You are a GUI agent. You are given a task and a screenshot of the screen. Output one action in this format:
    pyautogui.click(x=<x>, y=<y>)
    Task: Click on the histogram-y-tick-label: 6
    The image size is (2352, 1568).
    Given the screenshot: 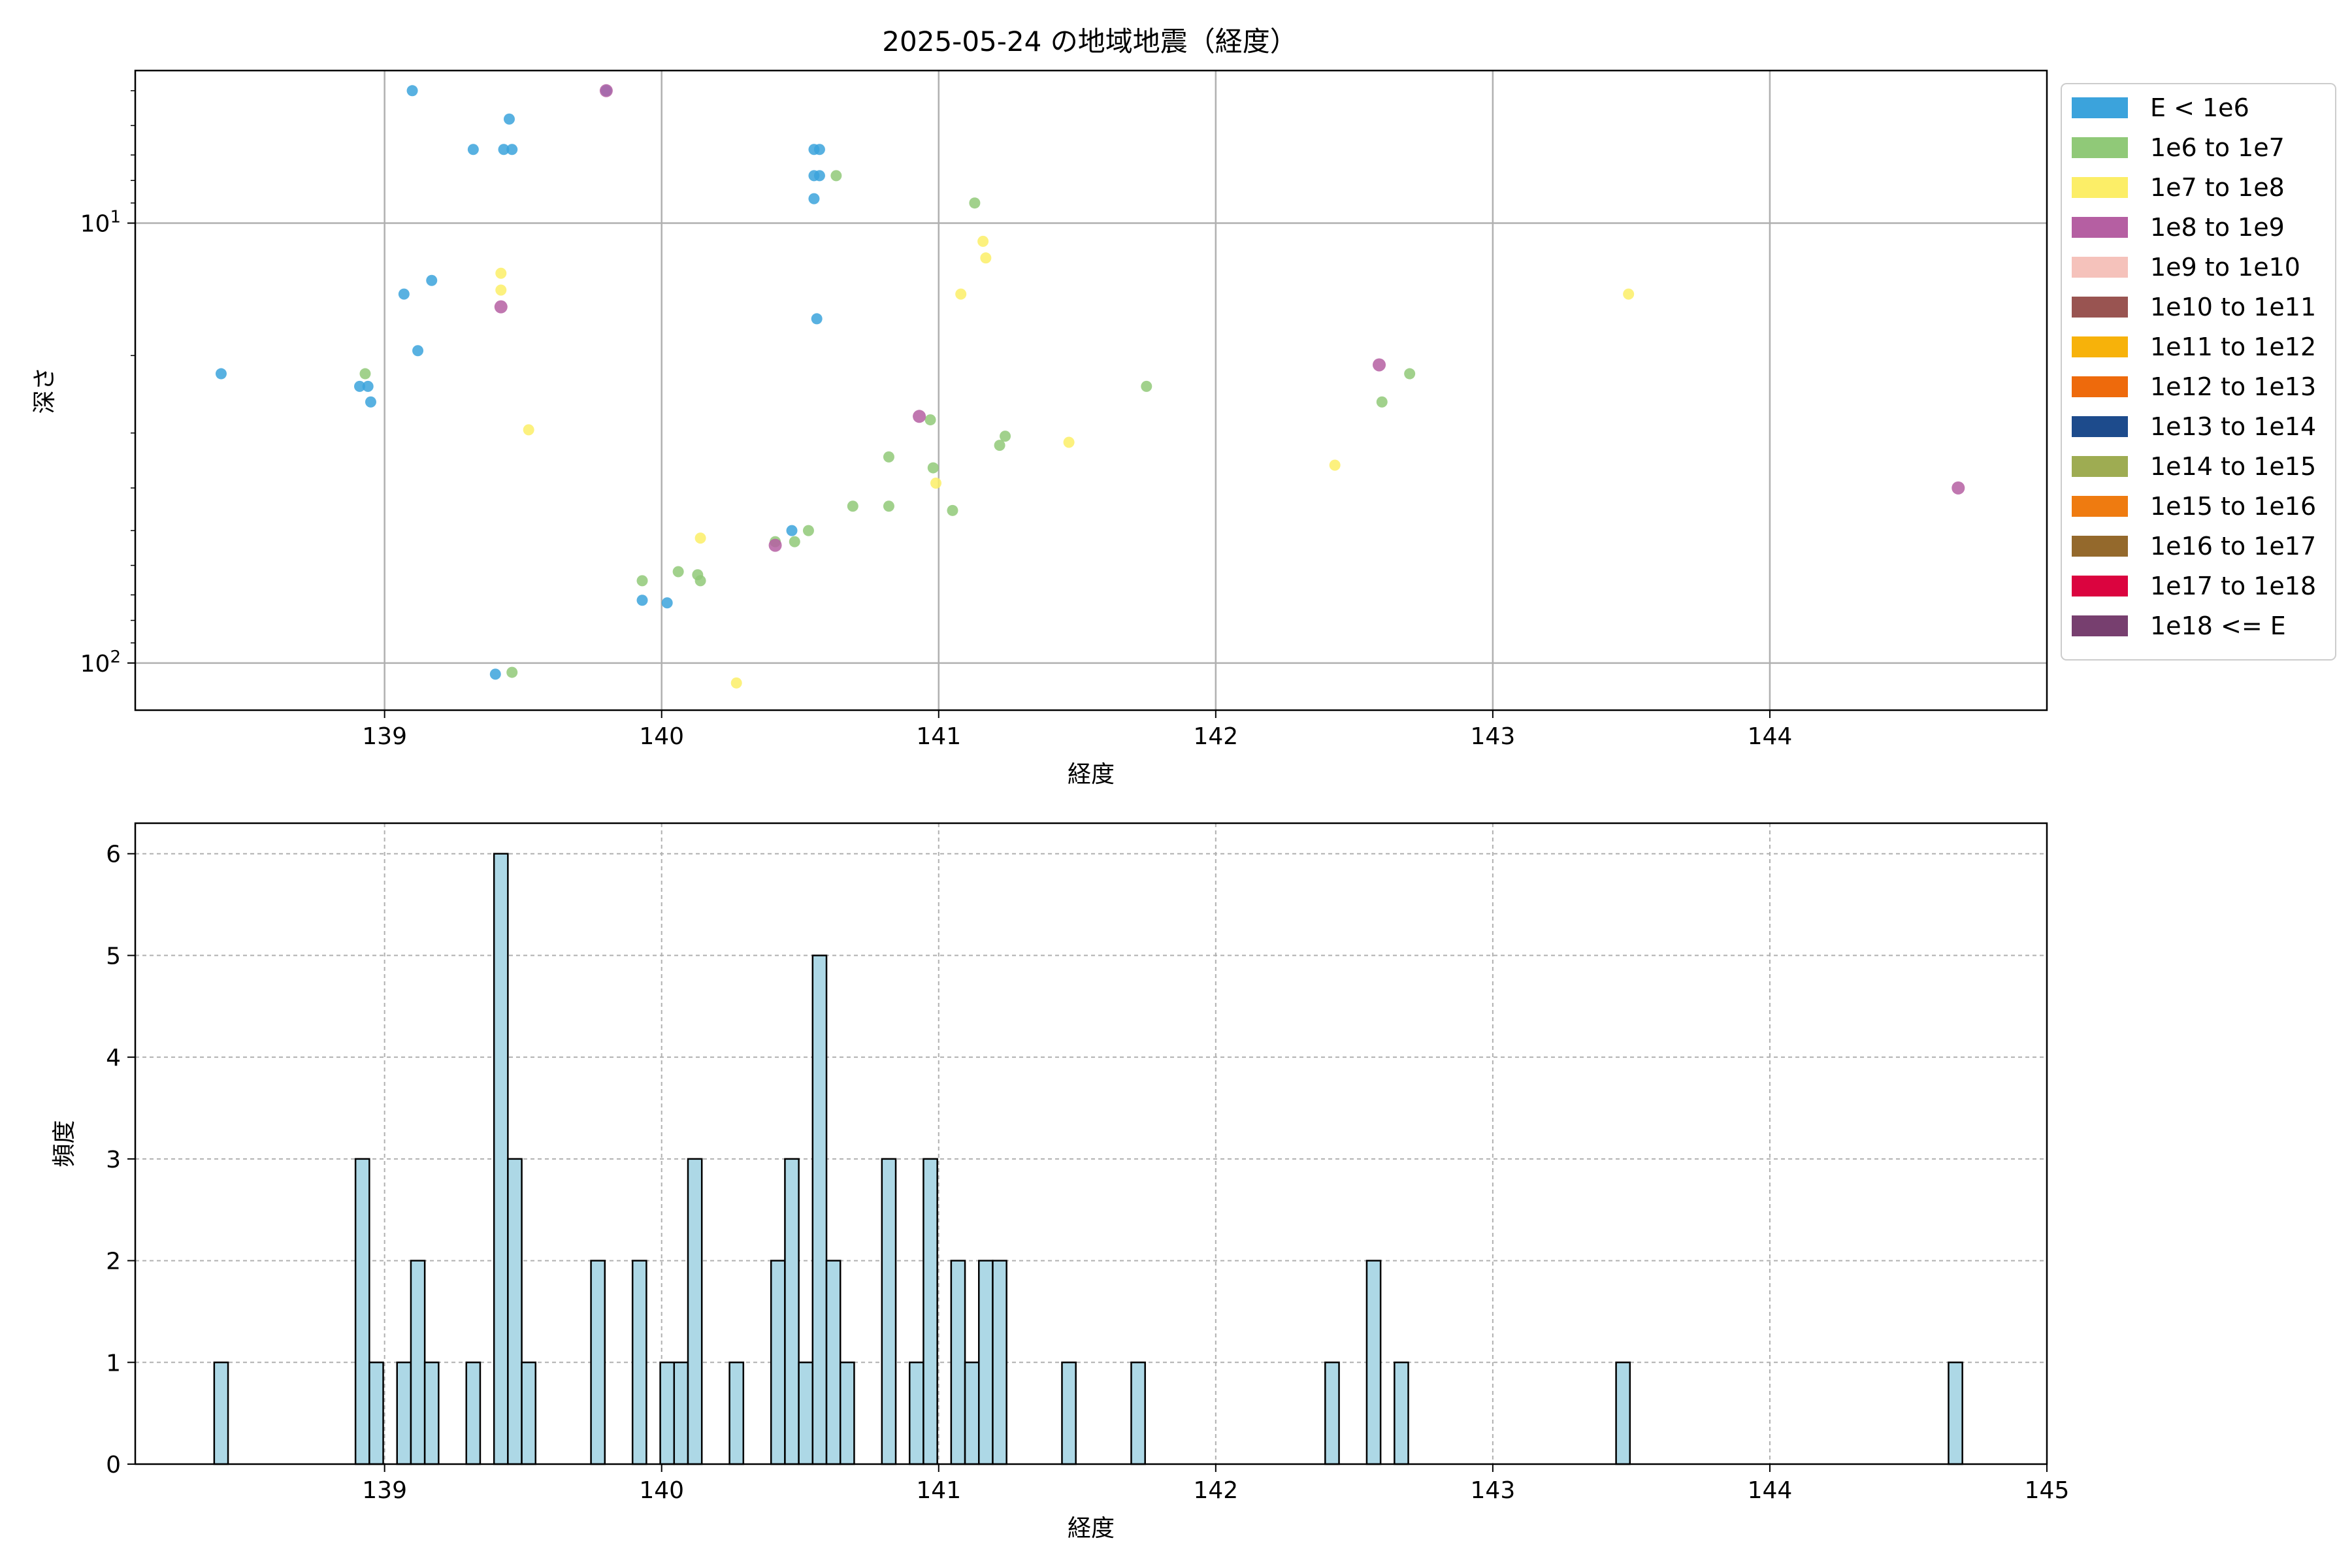 What is the action you would take?
    pyautogui.click(x=113, y=854)
    